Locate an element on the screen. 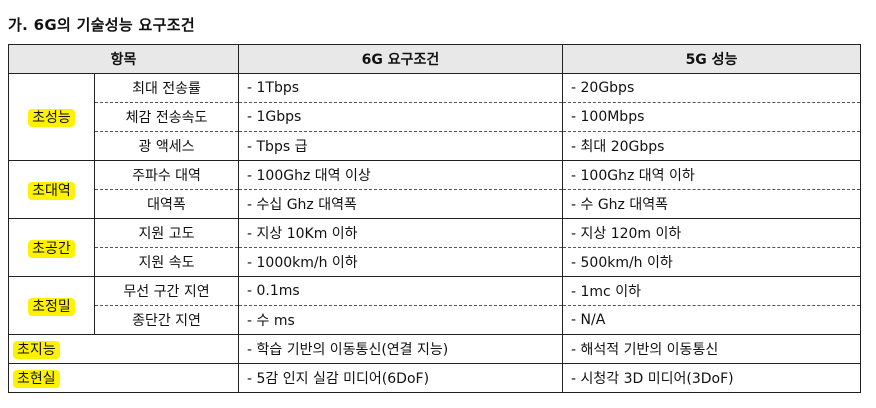  perf5g-cell: - 최대 20Gbps is located at coordinates (711, 146).